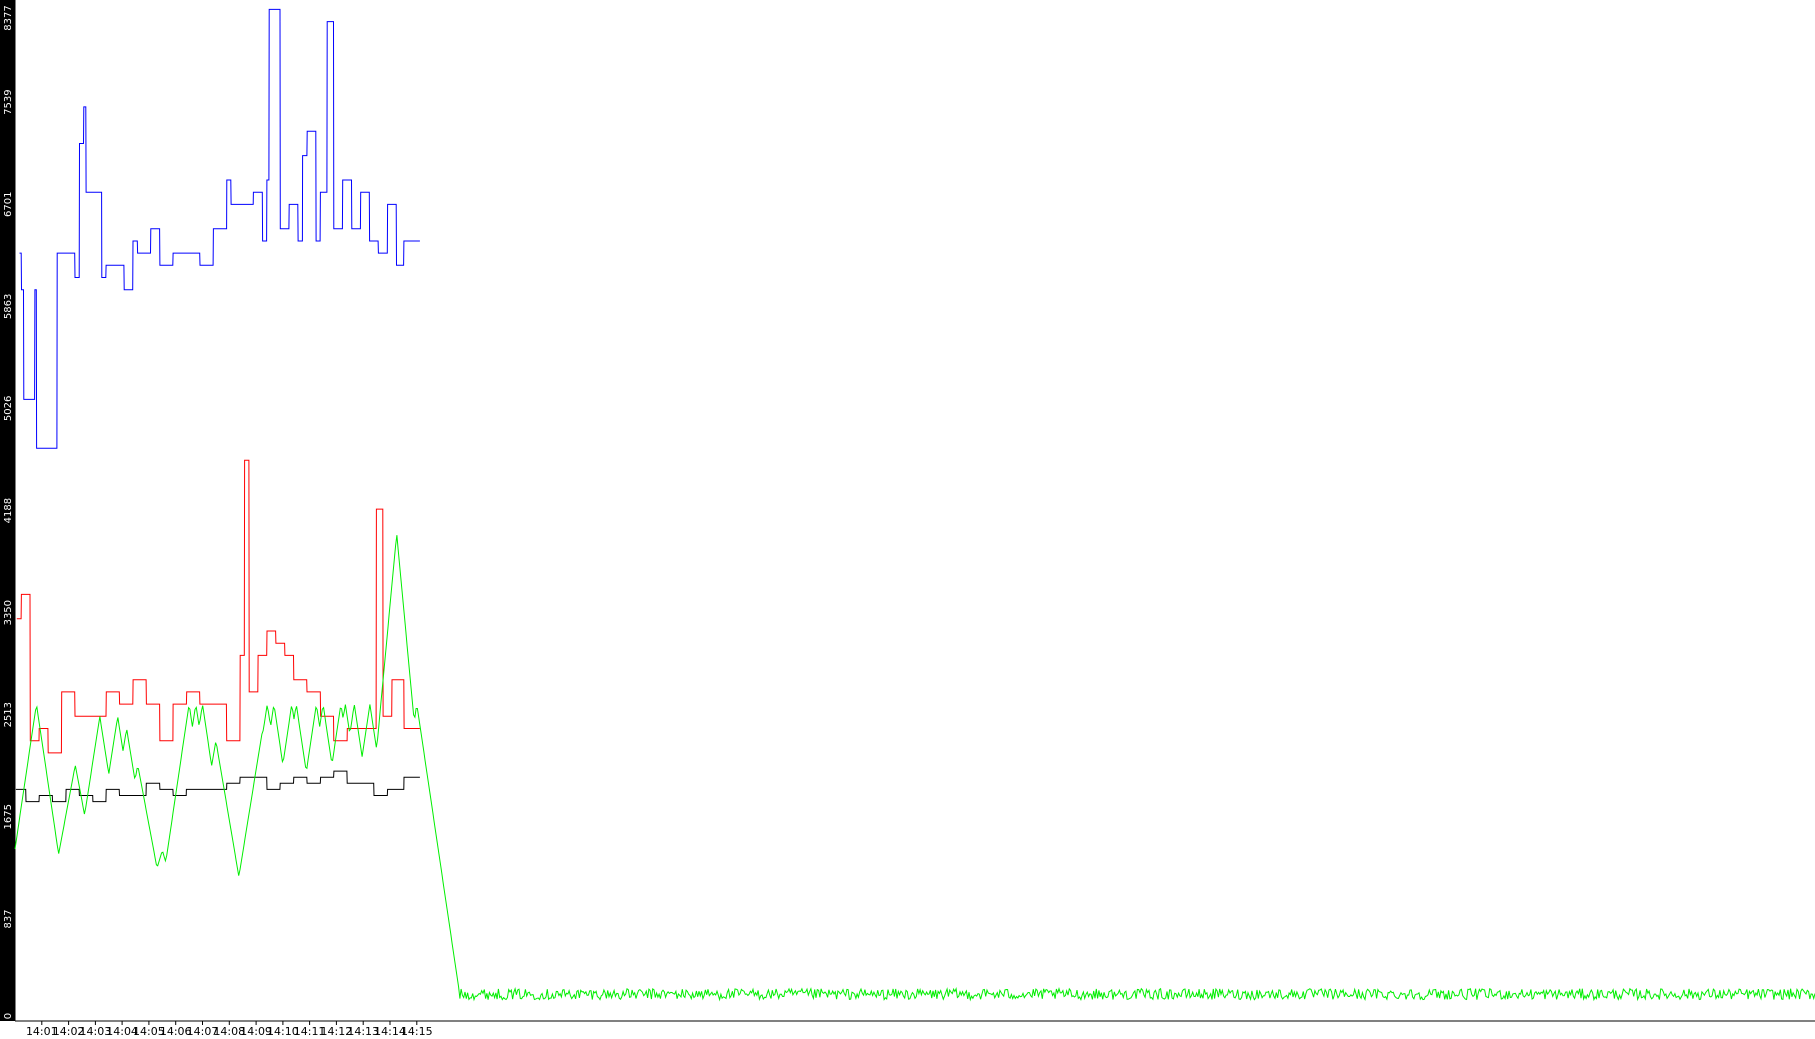 This screenshot has height=1039, width=1815. I want to click on y-tick-label: 7539, so click(8, 101).